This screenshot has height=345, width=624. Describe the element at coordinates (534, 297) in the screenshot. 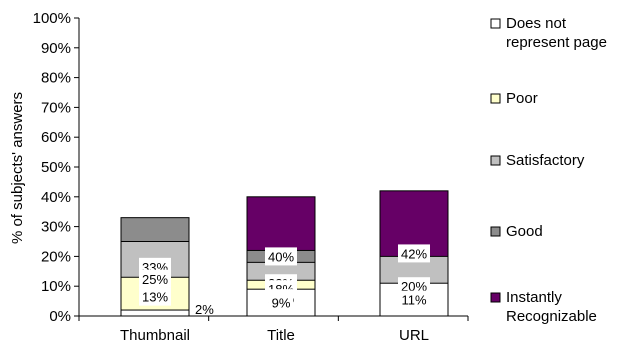

I see `legend-label: Instantly` at that location.